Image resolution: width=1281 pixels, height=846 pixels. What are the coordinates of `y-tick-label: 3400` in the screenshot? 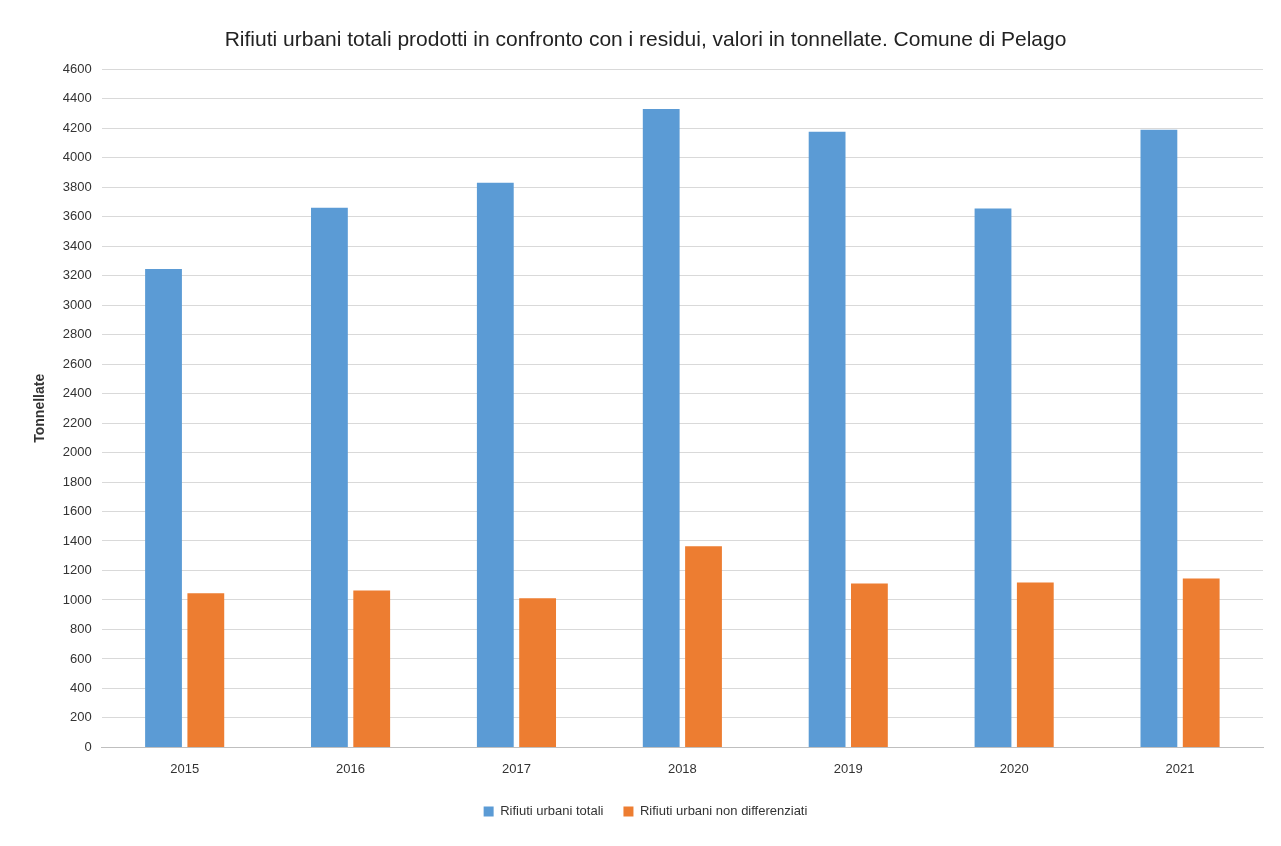 It's located at (77, 245).